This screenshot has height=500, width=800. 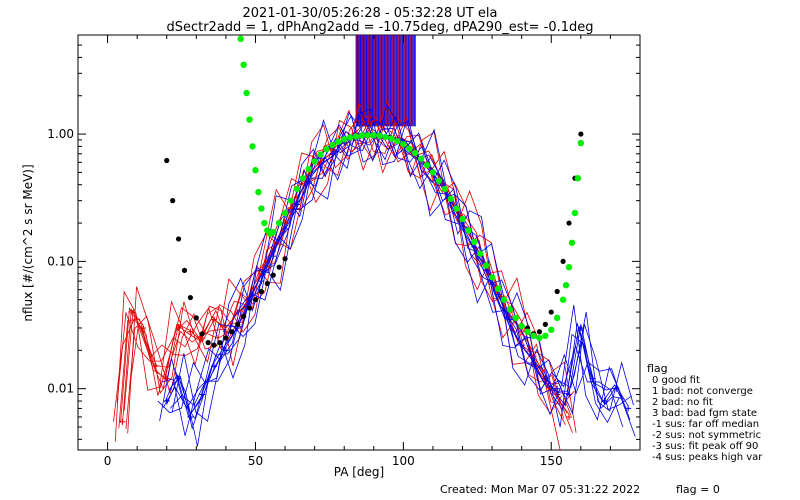 I want to click on footer-flag: flag = 0, so click(x=698, y=489).